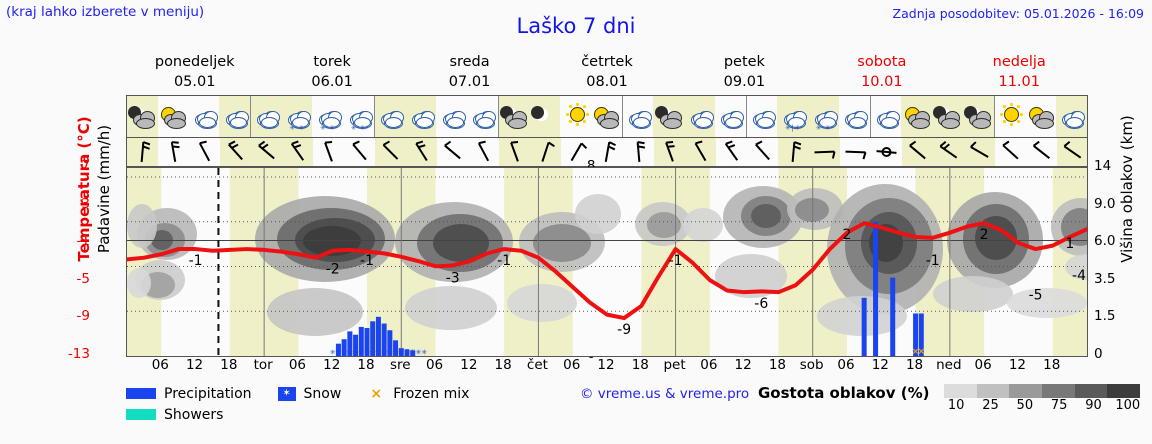  Describe the element at coordinates (793, 117) in the screenshot. I see `cloud-rainsnow-icon: ✳|✳` at that location.